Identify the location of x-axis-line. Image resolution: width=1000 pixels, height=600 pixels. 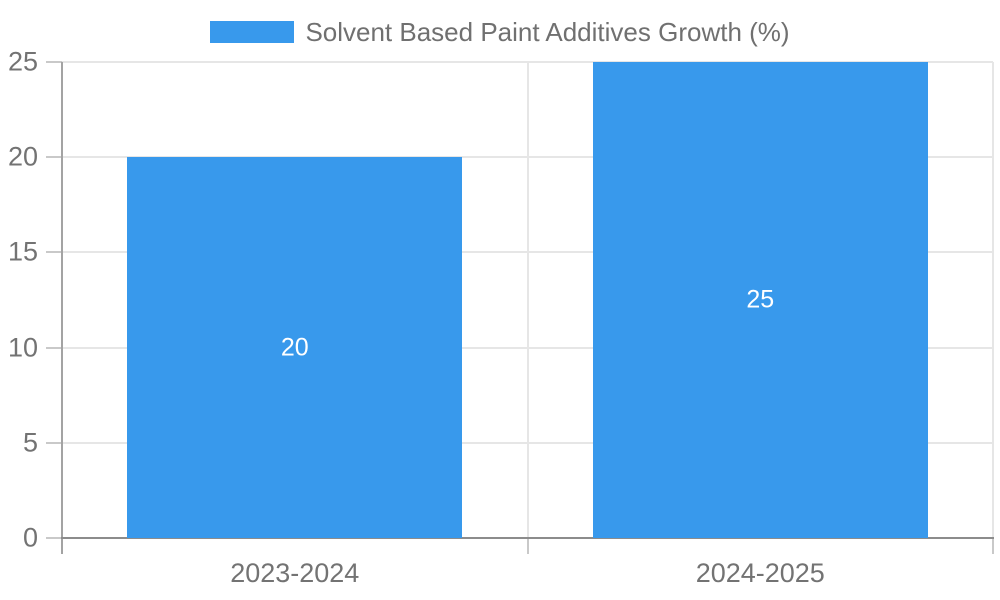
(527, 538).